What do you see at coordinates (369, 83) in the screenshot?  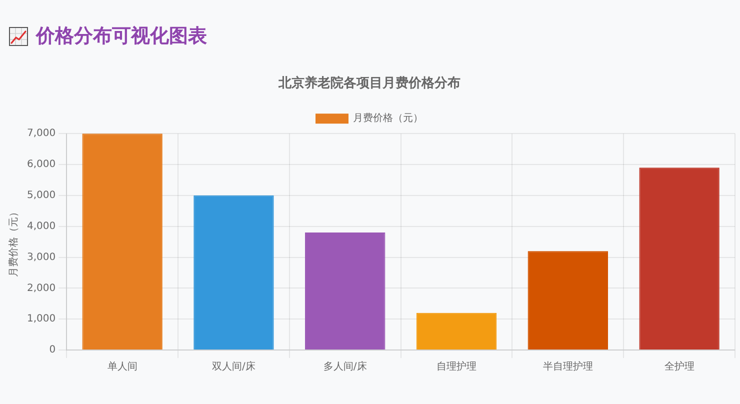 I see `chart-subtitle: 北京养老院各项目月费价格分布` at bounding box center [369, 83].